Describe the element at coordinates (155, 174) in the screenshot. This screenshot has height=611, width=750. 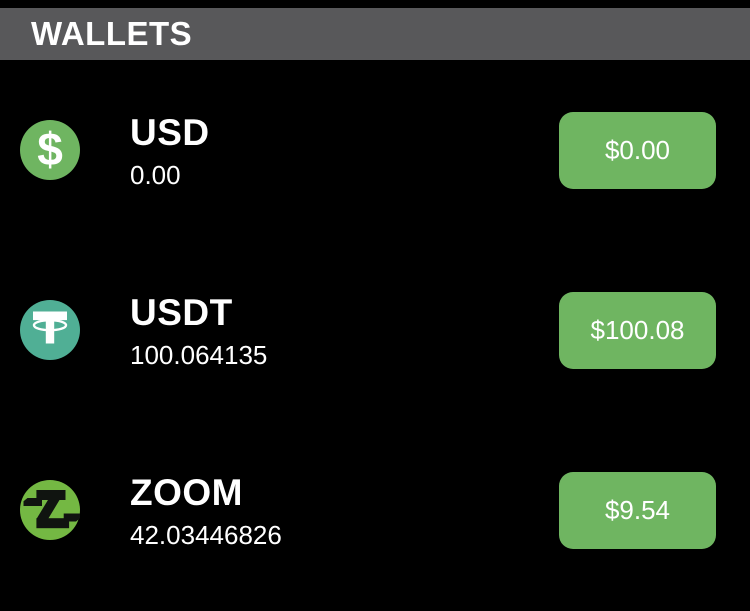
I see `wallet-balance: 0.00` at that location.